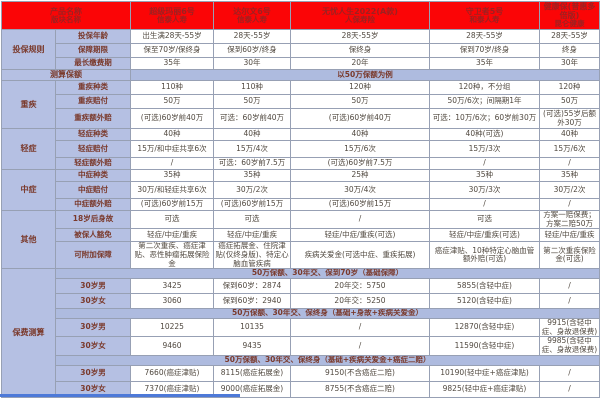 The image size is (600, 400). I want to click on value-cell: 15万/4次, so click(252, 149).